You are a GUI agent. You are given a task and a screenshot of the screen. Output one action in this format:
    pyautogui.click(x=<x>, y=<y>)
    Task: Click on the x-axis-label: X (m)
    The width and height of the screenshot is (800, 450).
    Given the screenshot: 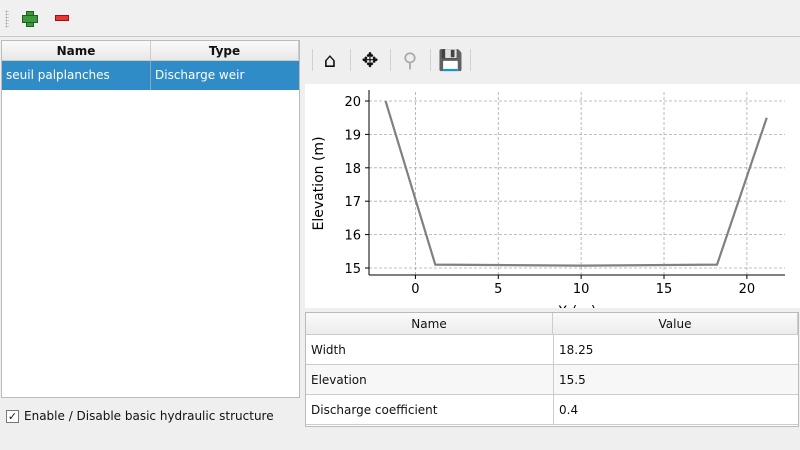 What is the action you would take?
    pyautogui.click(x=577, y=306)
    